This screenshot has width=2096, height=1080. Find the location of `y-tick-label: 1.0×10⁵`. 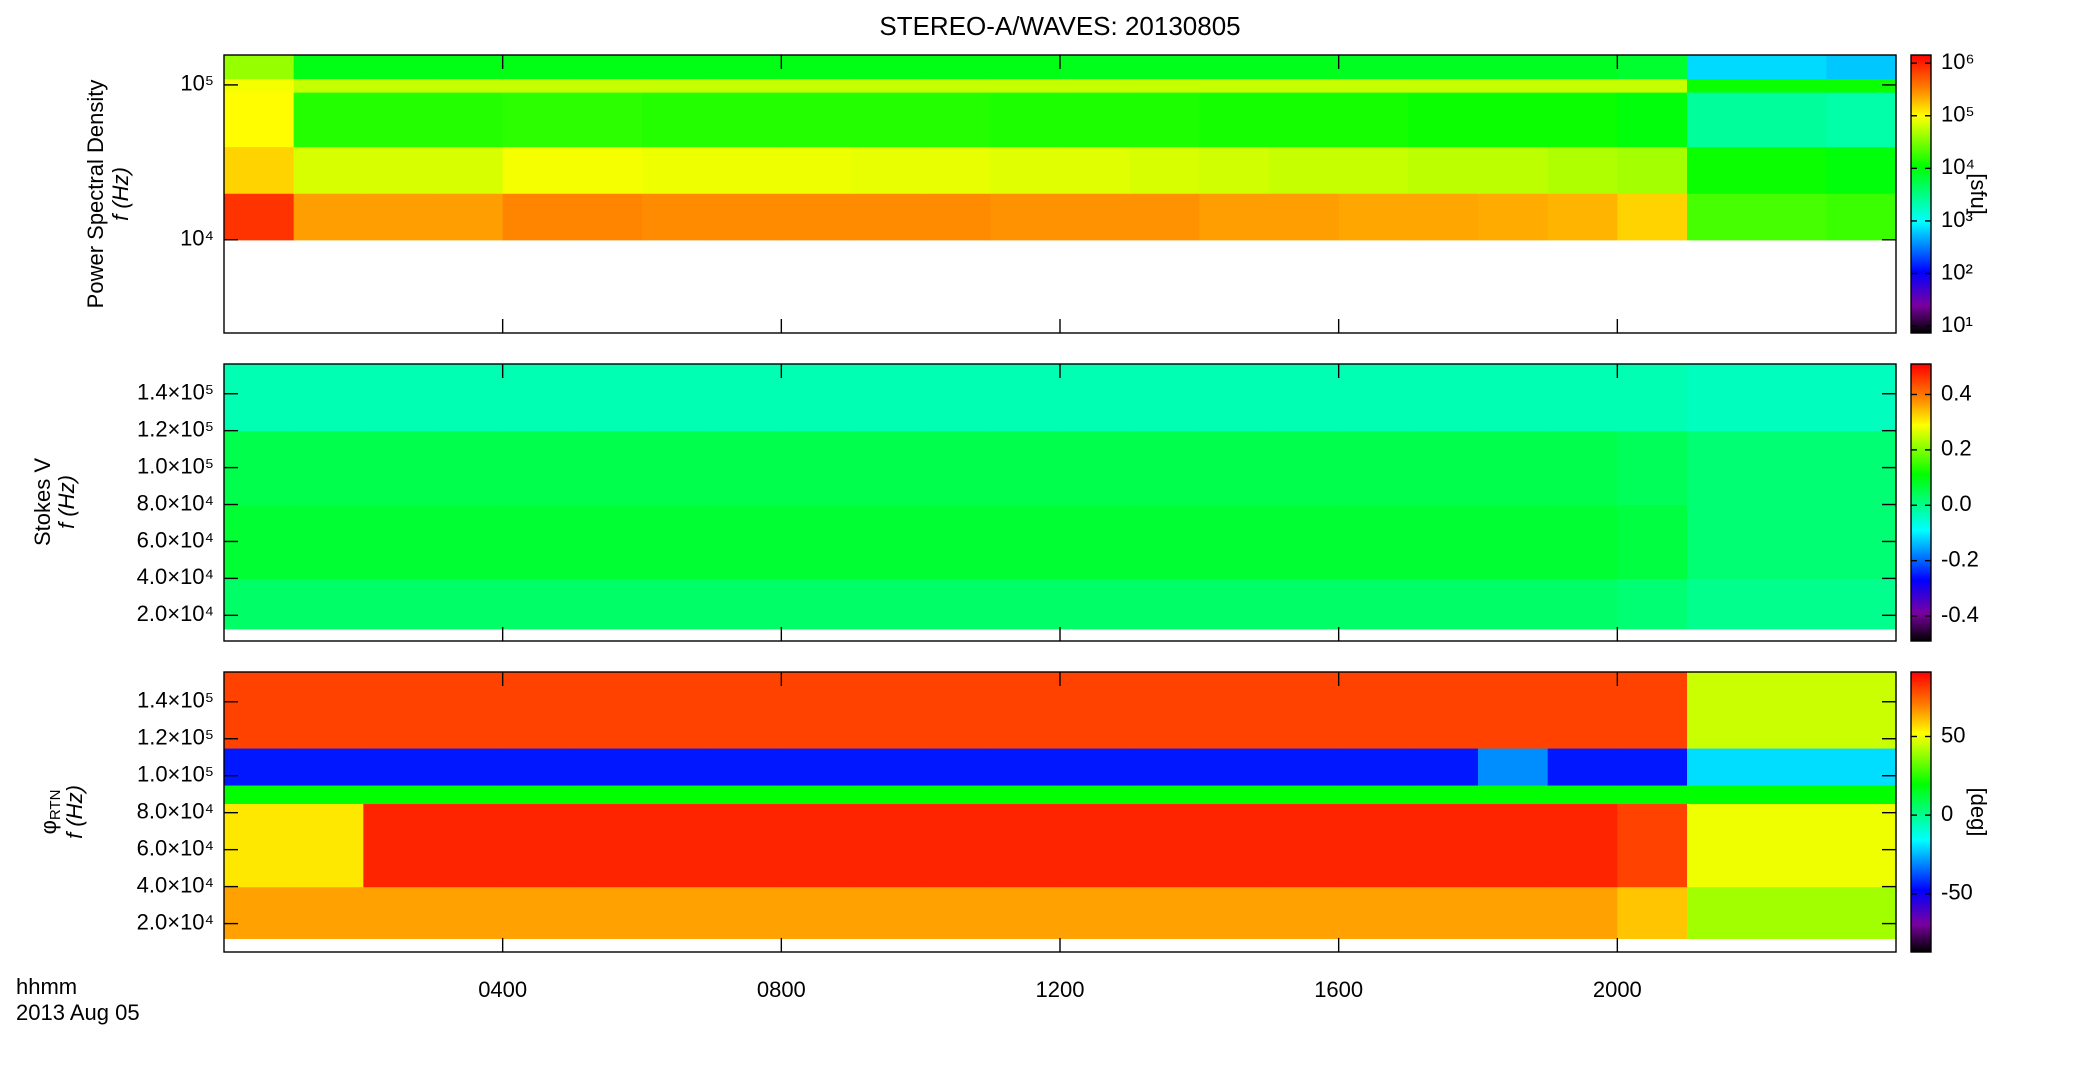

y-tick-label: 1.0×10⁵ is located at coordinates (175, 774).